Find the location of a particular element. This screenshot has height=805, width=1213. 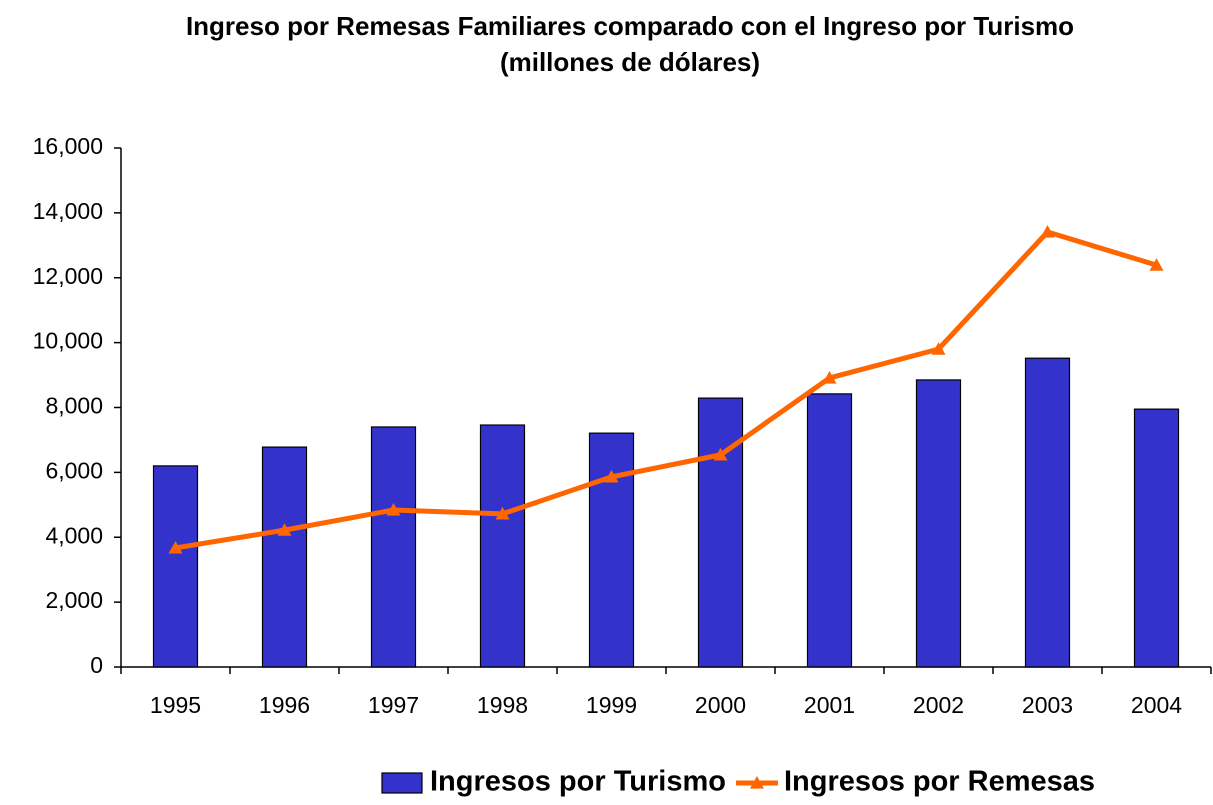

x-tick-label: 2001 is located at coordinates (829, 705).